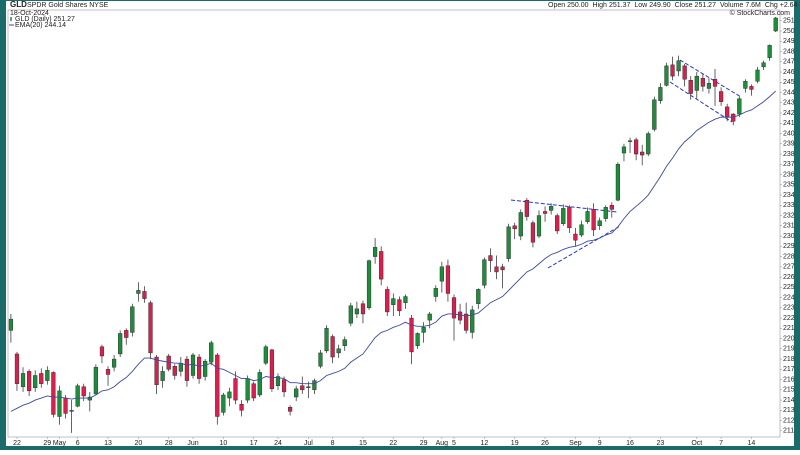  I want to click on y-tick-label: 213, so click(789, 410).